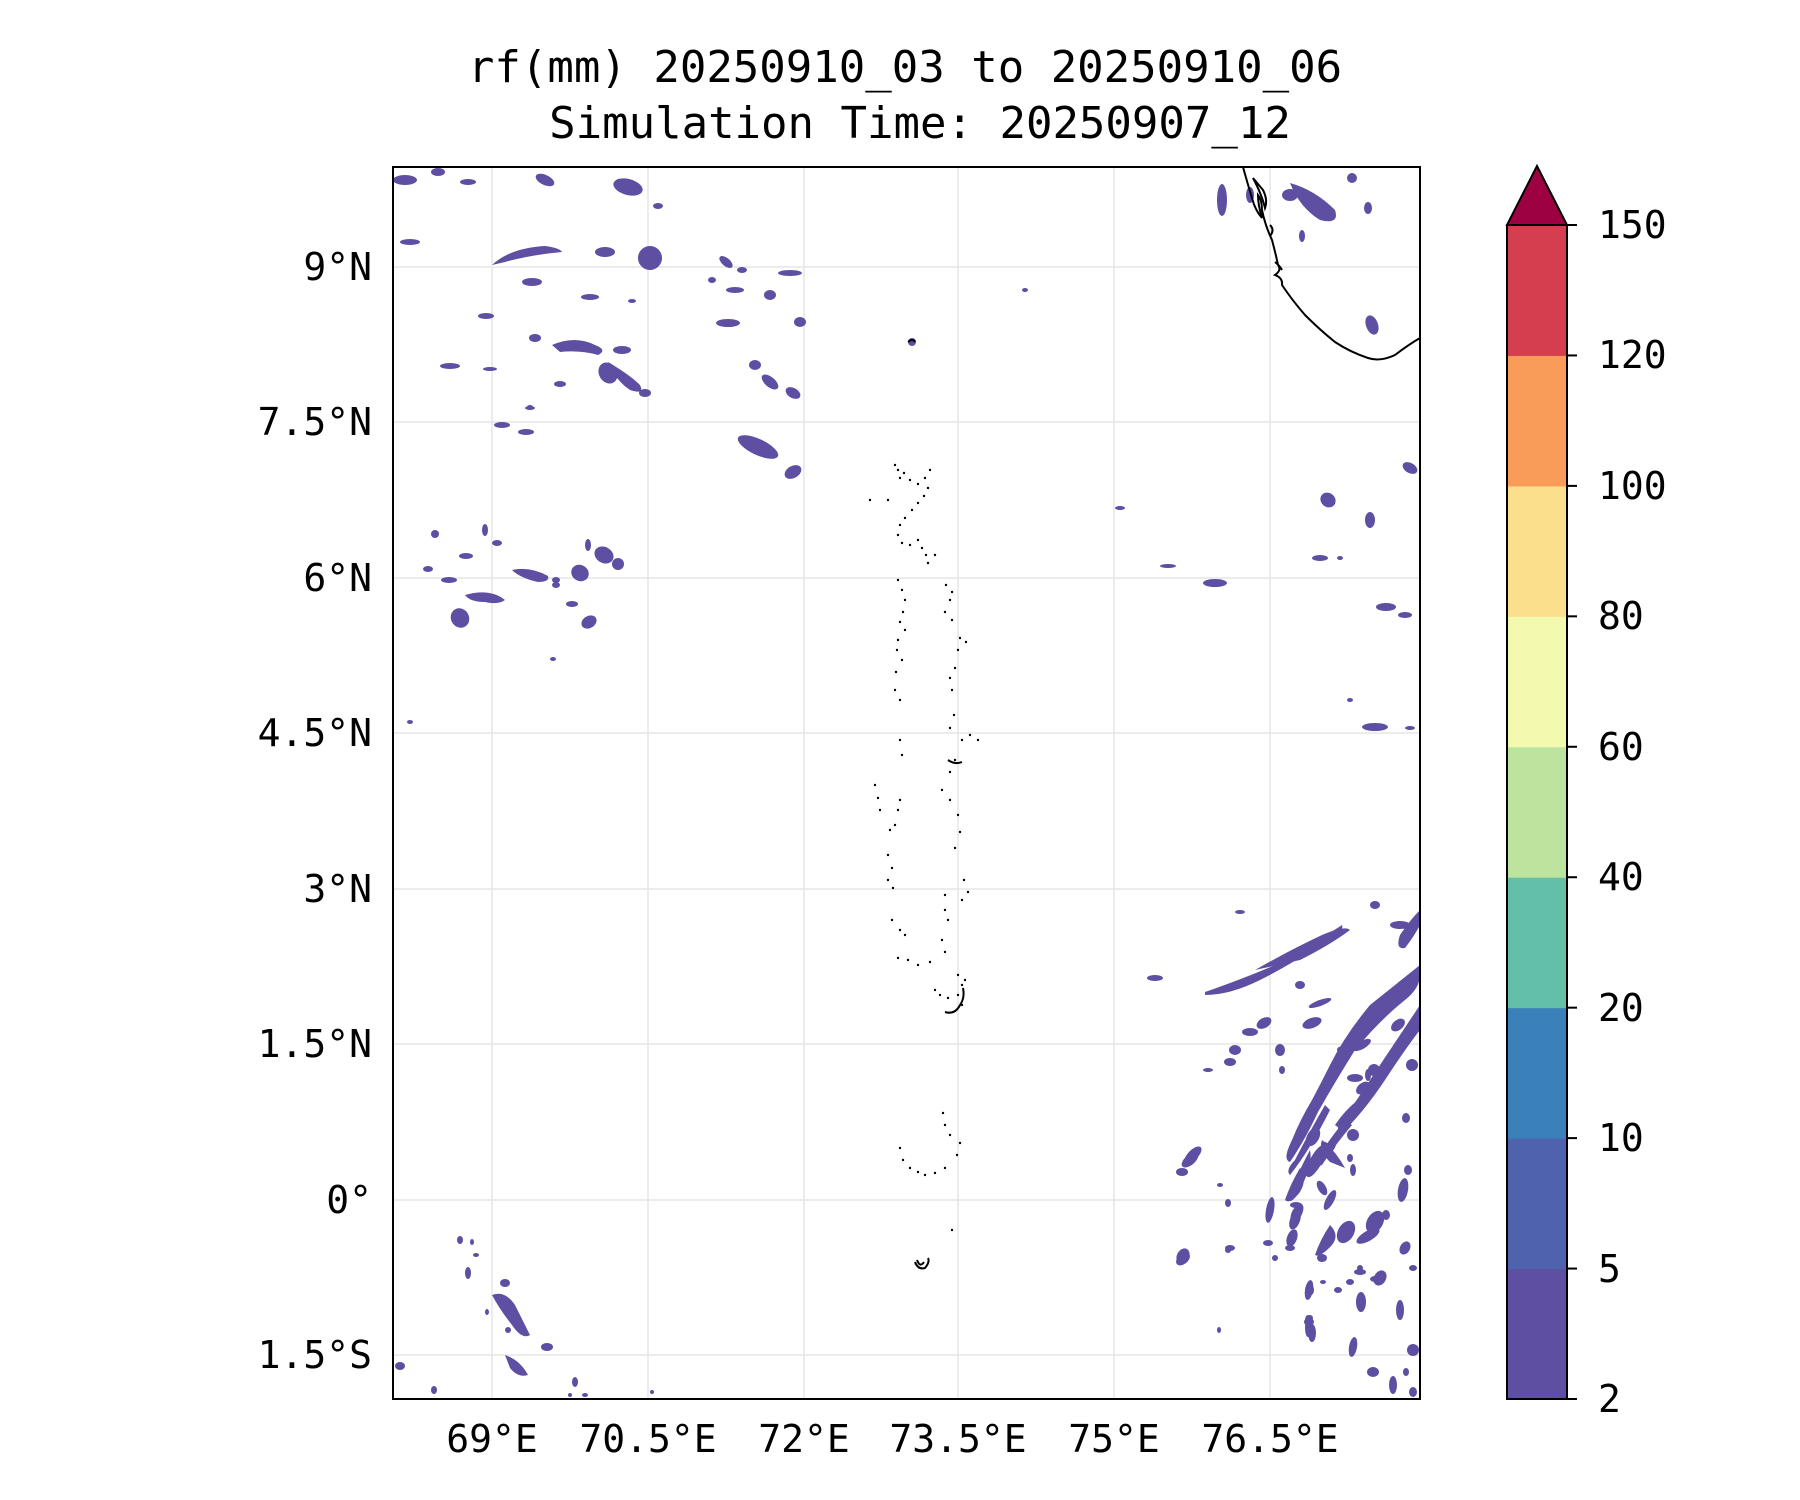  Describe the element at coordinates (337, 889) in the screenshot. I see `lat-tick-label: 3°N` at that location.